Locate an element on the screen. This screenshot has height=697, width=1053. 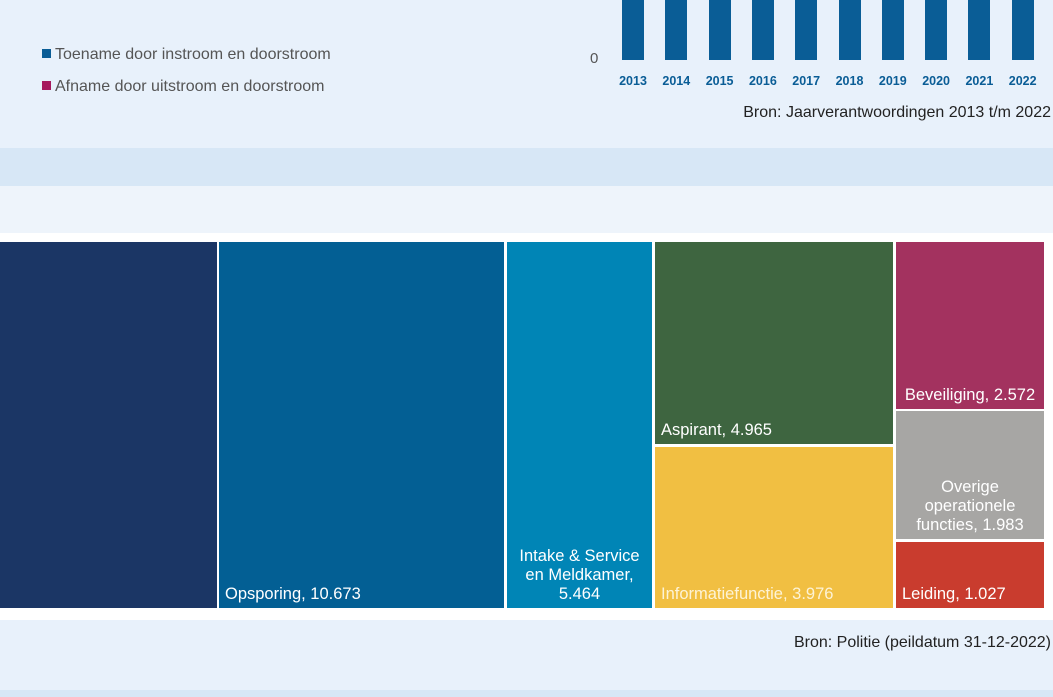
legend-item: Afname door uitstroom en doorstroom is located at coordinates (183, 87).